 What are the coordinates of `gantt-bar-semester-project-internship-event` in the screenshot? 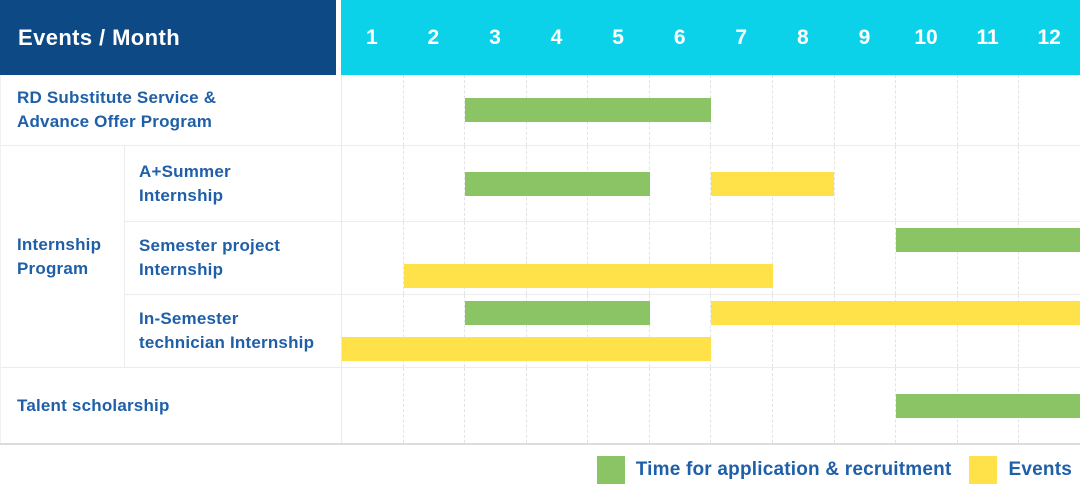 It's located at (588, 276).